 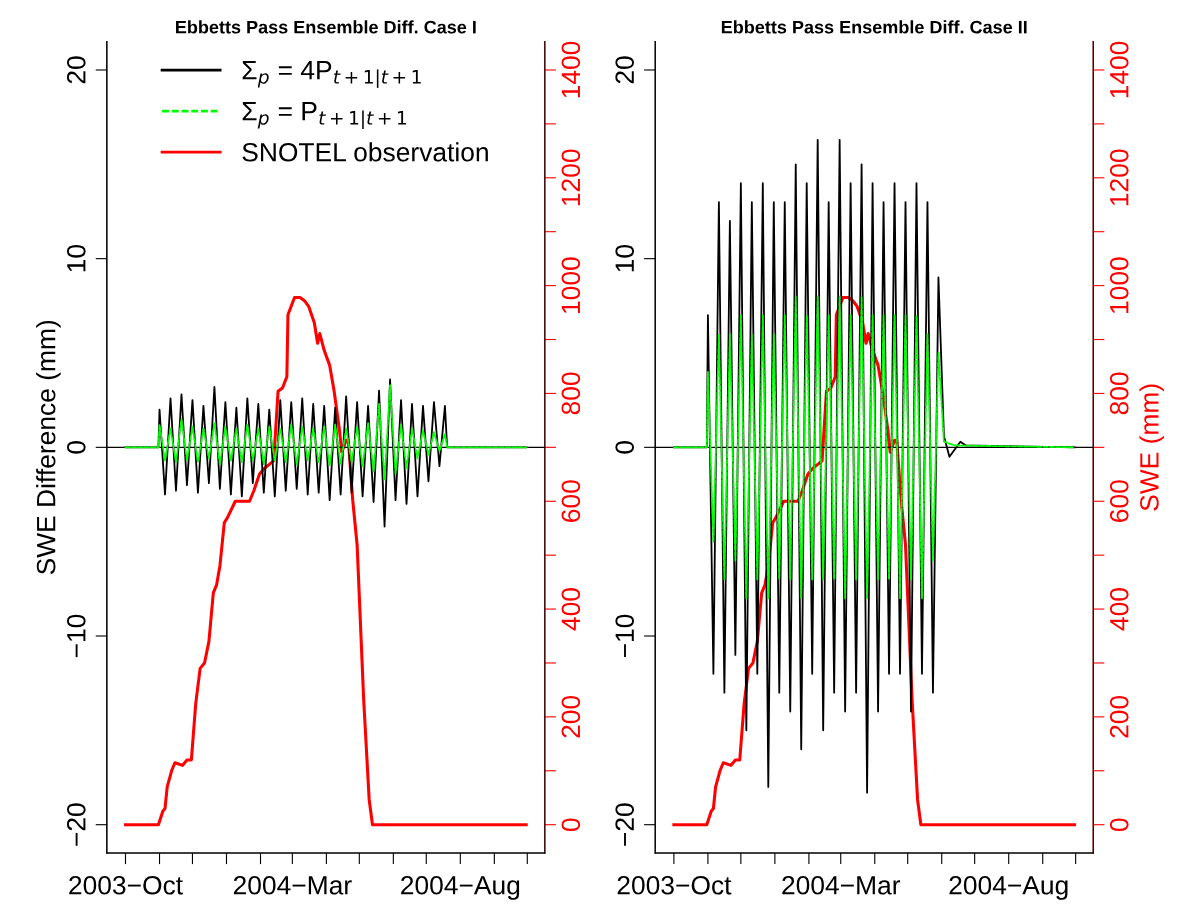 What do you see at coordinates (331, 74) in the screenshot?
I see `legend-label: Σ$_{p}$ = 4P$_{t+1|t+1}$` at bounding box center [331, 74].